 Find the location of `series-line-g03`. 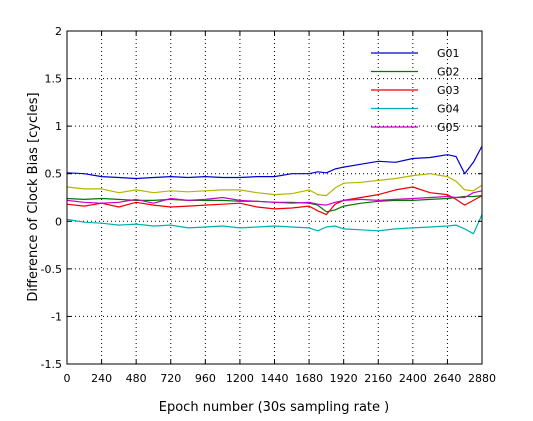

series-line-g03 is located at coordinates (274, 201).